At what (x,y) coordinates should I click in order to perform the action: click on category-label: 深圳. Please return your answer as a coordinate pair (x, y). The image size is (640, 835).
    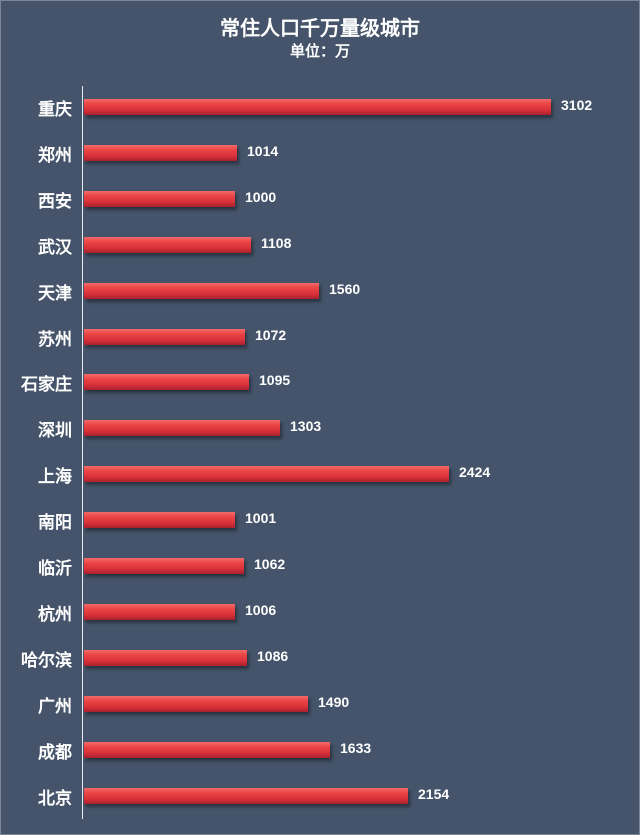
    Looking at the image, I should click on (55, 431).